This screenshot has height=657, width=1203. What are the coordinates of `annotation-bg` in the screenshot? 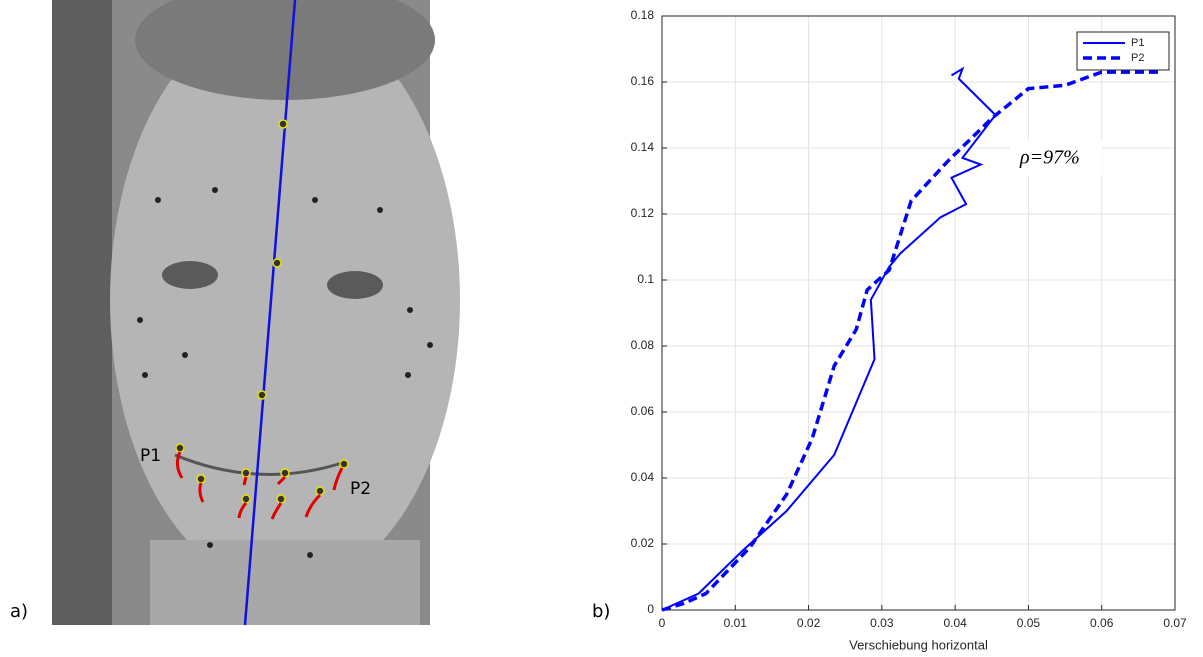 It's located at (1056, 158).